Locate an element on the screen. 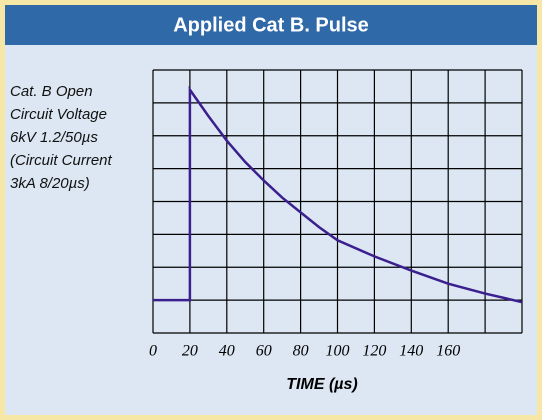 This screenshot has height=420, width=542. x-tick-label: 160 is located at coordinates (448, 351).